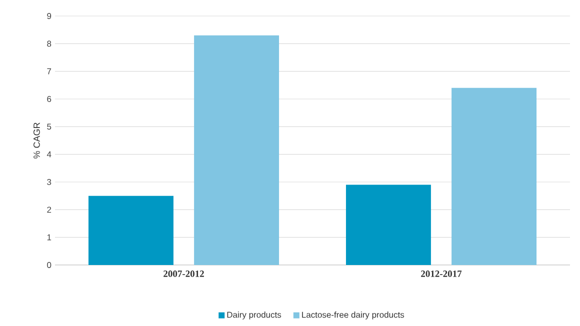  What do you see at coordinates (49, 181) in the screenshot?
I see `y-tick-label: 3` at bounding box center [49, 181].